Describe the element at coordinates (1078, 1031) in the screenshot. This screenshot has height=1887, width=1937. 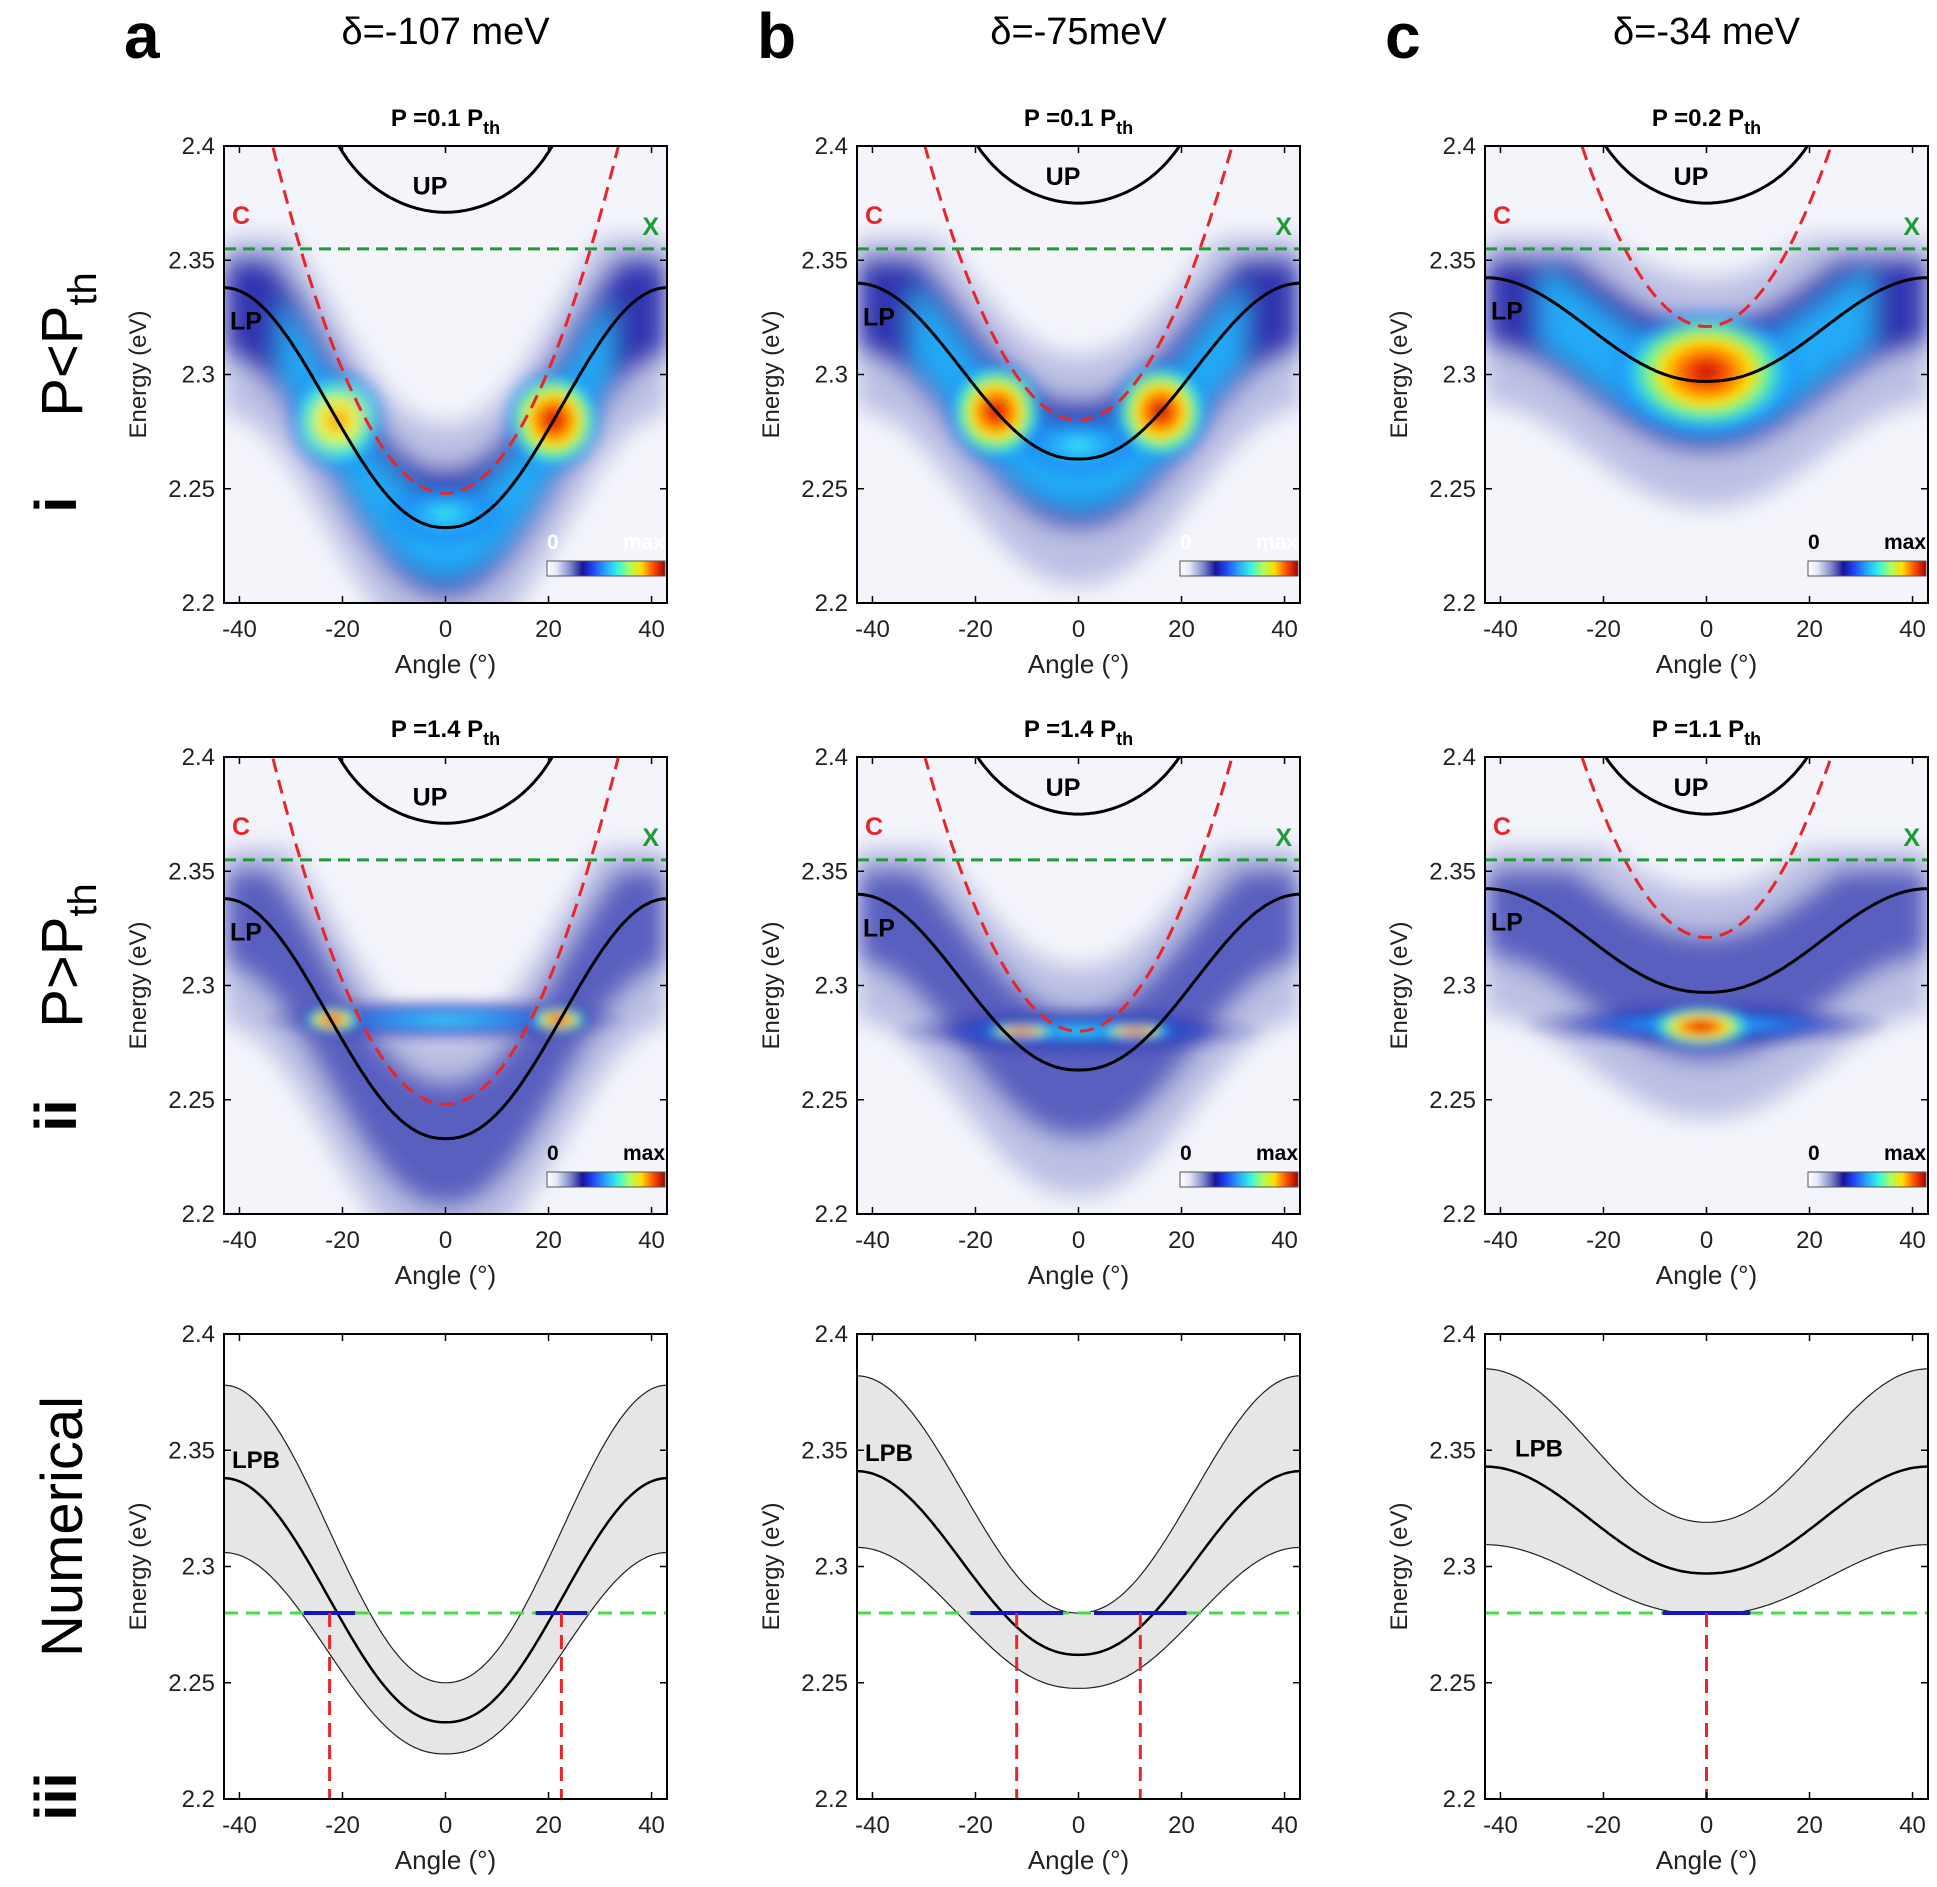
I see `condensate-core` at that location.